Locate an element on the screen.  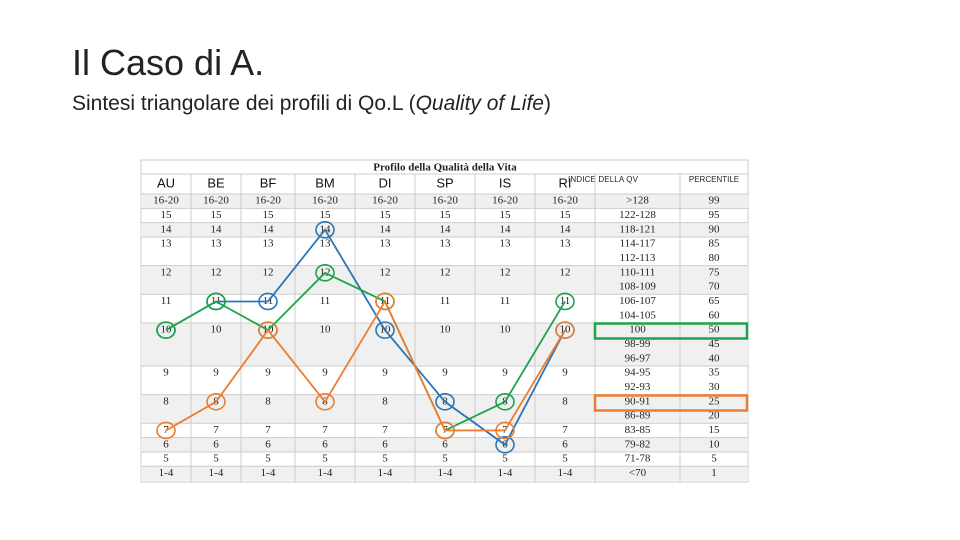
percentile-cell: 85 is located at coordinates (715, 244).